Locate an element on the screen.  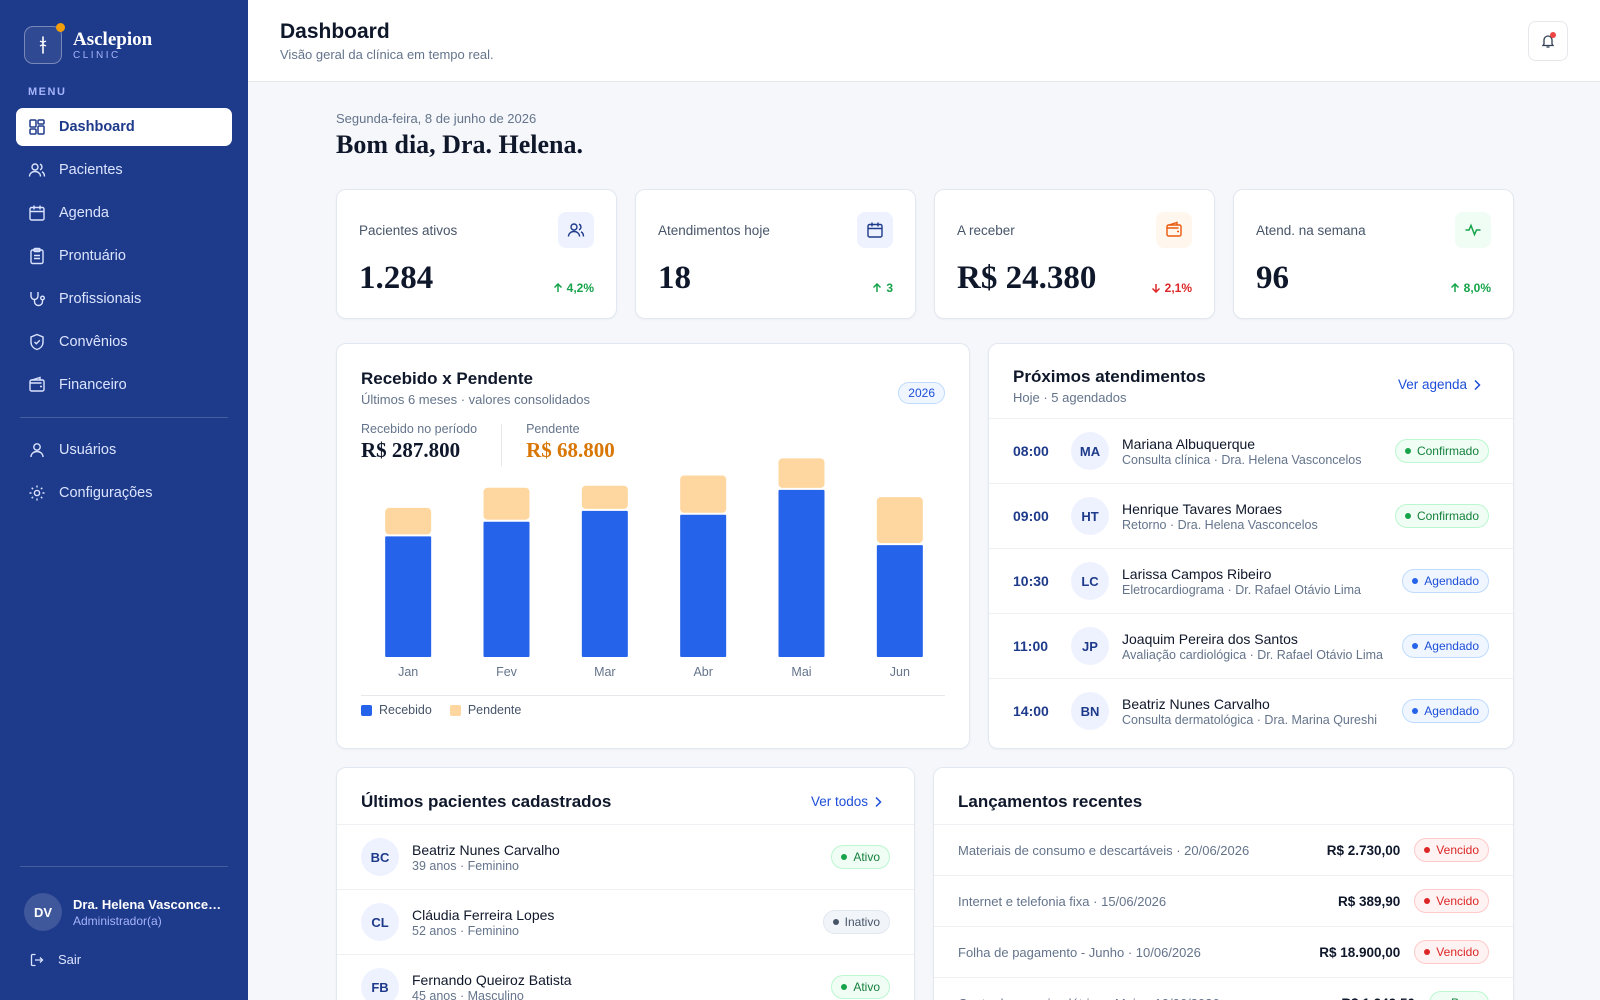
status-badge: Inativo is located at coordinates (856, 922).